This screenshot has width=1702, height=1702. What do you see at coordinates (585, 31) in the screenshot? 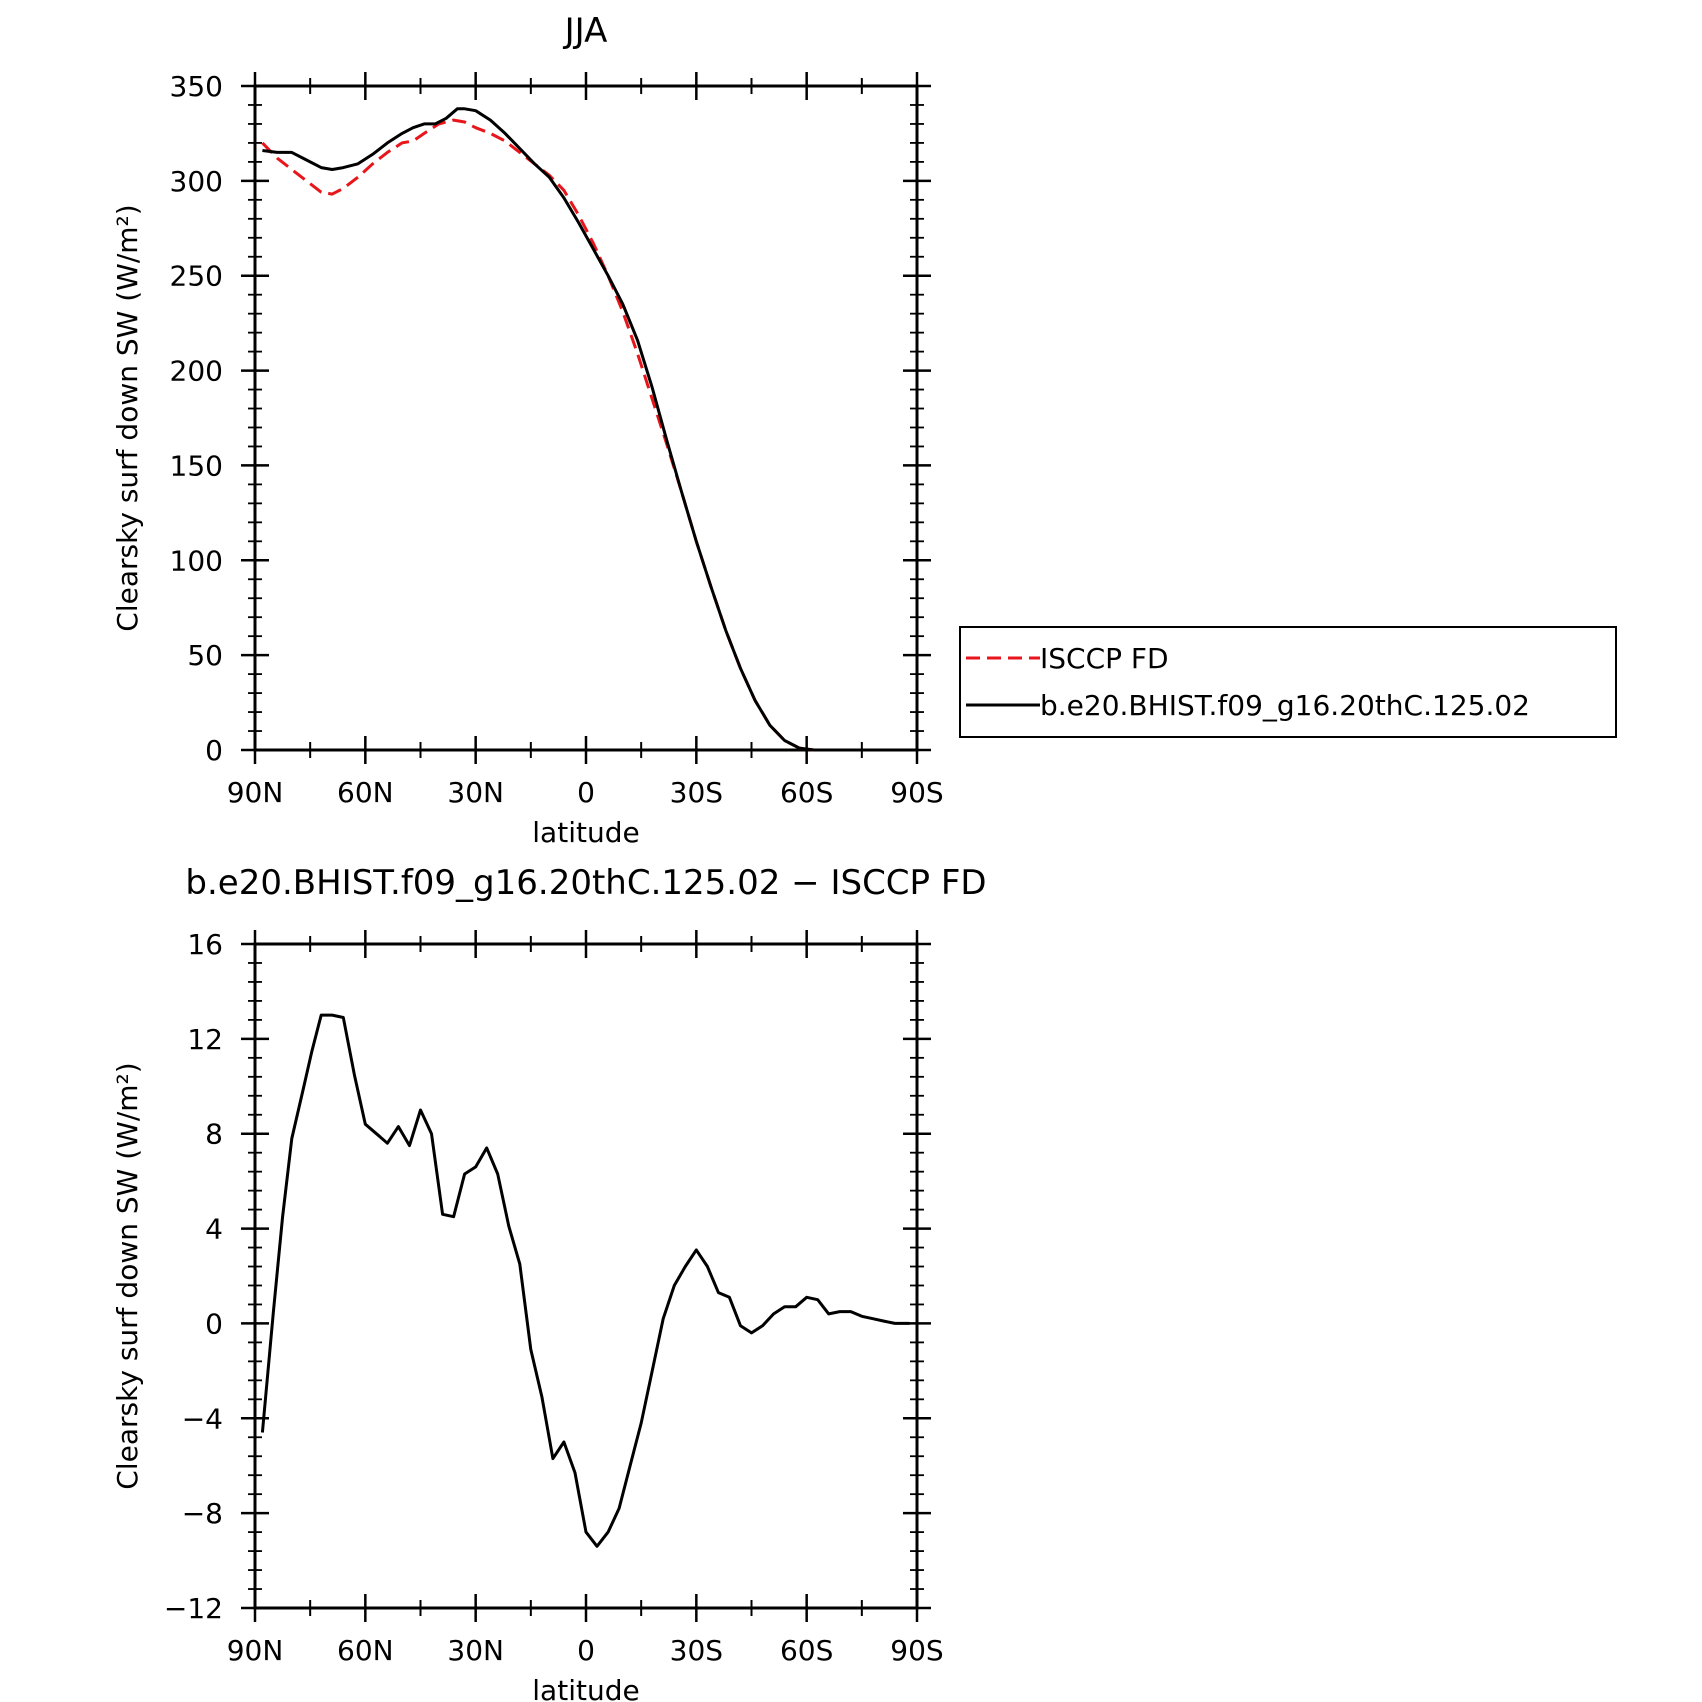
I see `top-chart-title: JJA` at bounding box center [585, 31].